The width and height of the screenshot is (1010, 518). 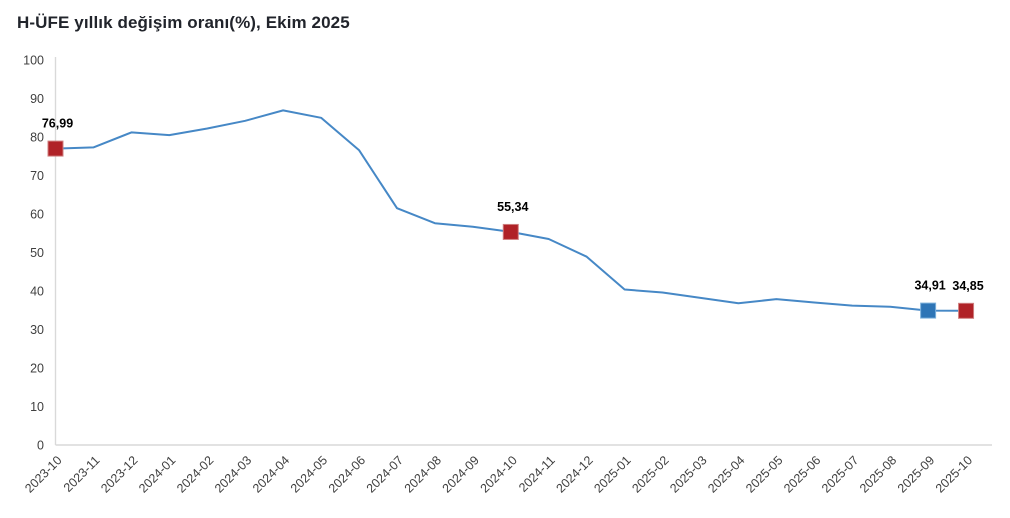 What do you see at coordinates (726, 474) in the screenshot?
I see `x-tick-label: 2025-04` at bounding box center [726, 474].